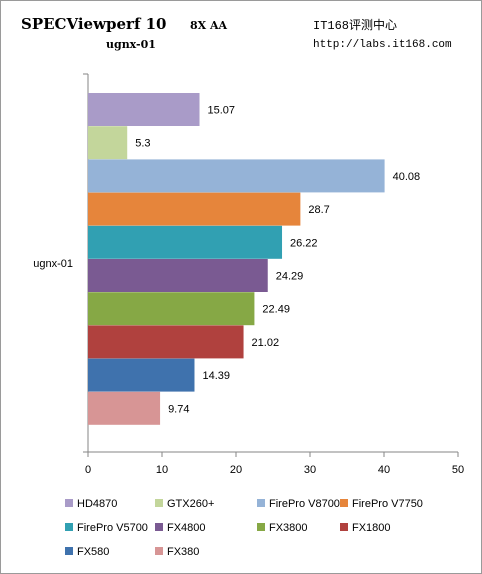  Describe the element at coordinates (290, 277) in the screenshot. I see `bar-value-label: 24.29` at that location.